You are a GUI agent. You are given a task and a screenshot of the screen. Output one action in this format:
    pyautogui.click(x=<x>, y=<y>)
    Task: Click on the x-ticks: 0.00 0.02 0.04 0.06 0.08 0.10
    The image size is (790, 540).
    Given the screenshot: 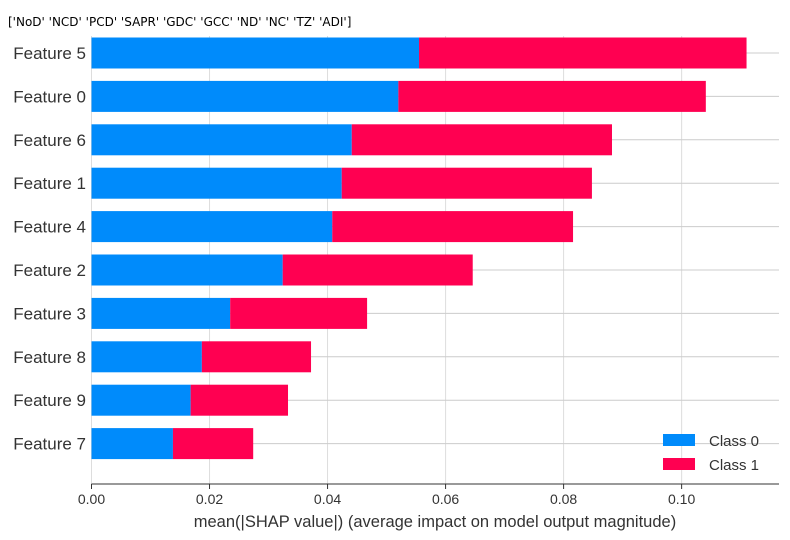 What is the action you would take?
    pyautogui.click(x=386, y=495)
    